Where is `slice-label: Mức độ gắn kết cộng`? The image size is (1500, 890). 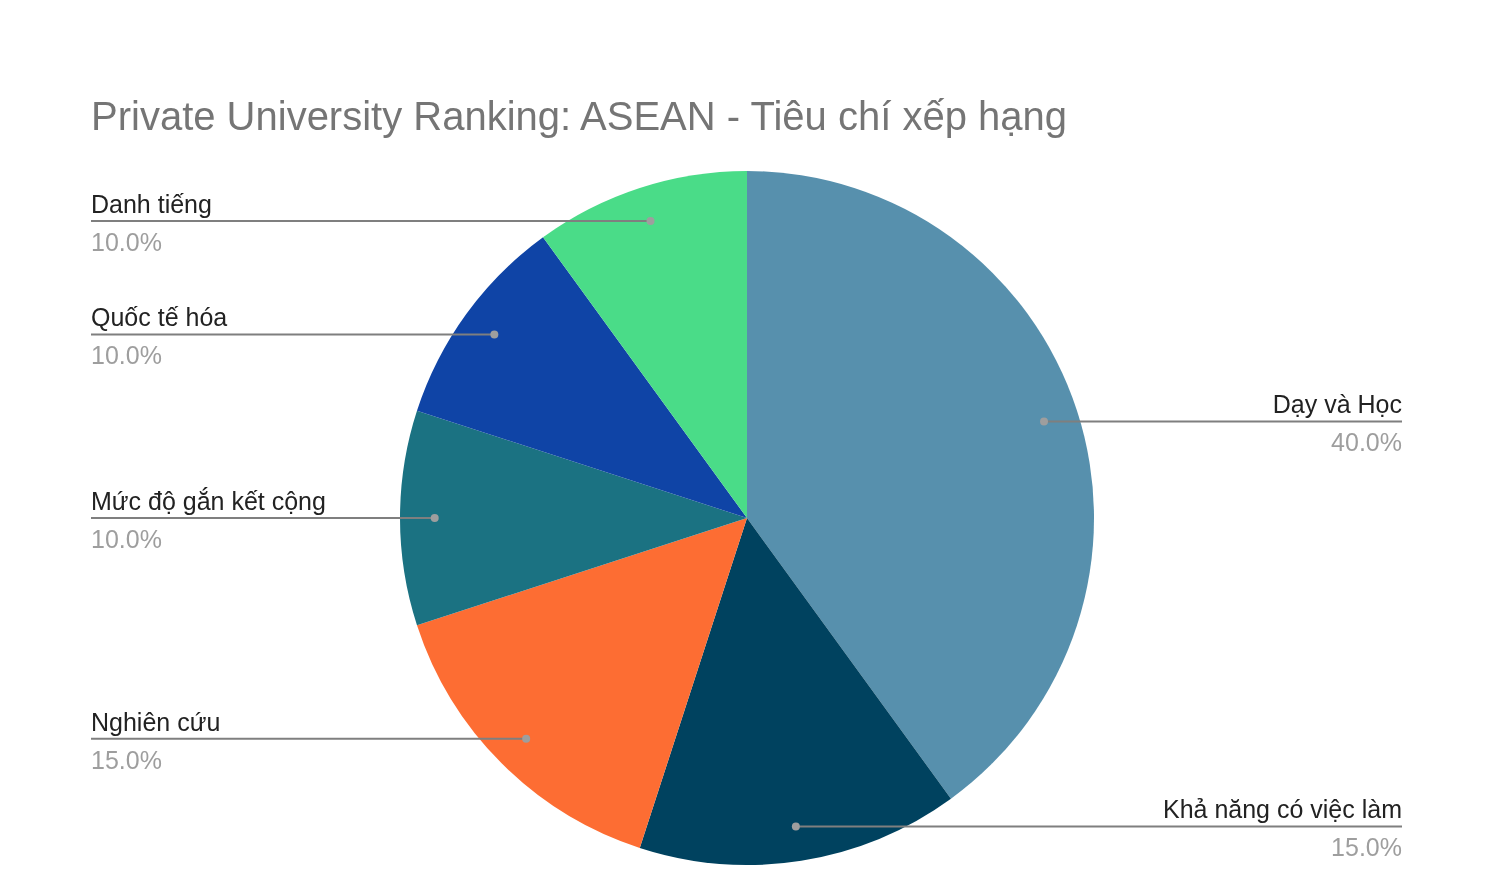
slice-label: Mức độ gắn kết cộng is located at coordinates (208, 501).